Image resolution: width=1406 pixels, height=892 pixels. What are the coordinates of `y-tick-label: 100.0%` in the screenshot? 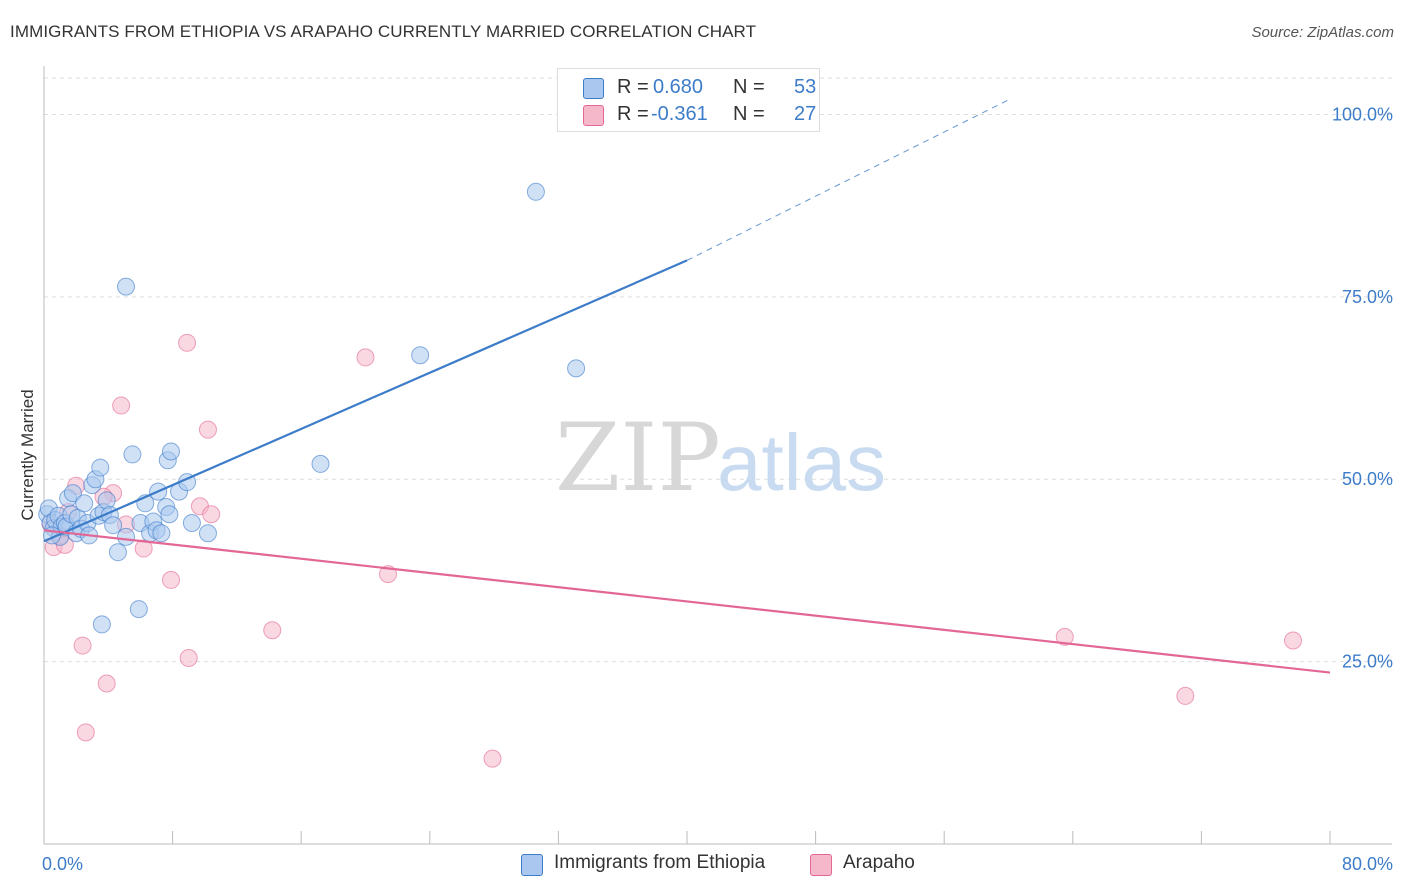 It's located at (1362, 114).